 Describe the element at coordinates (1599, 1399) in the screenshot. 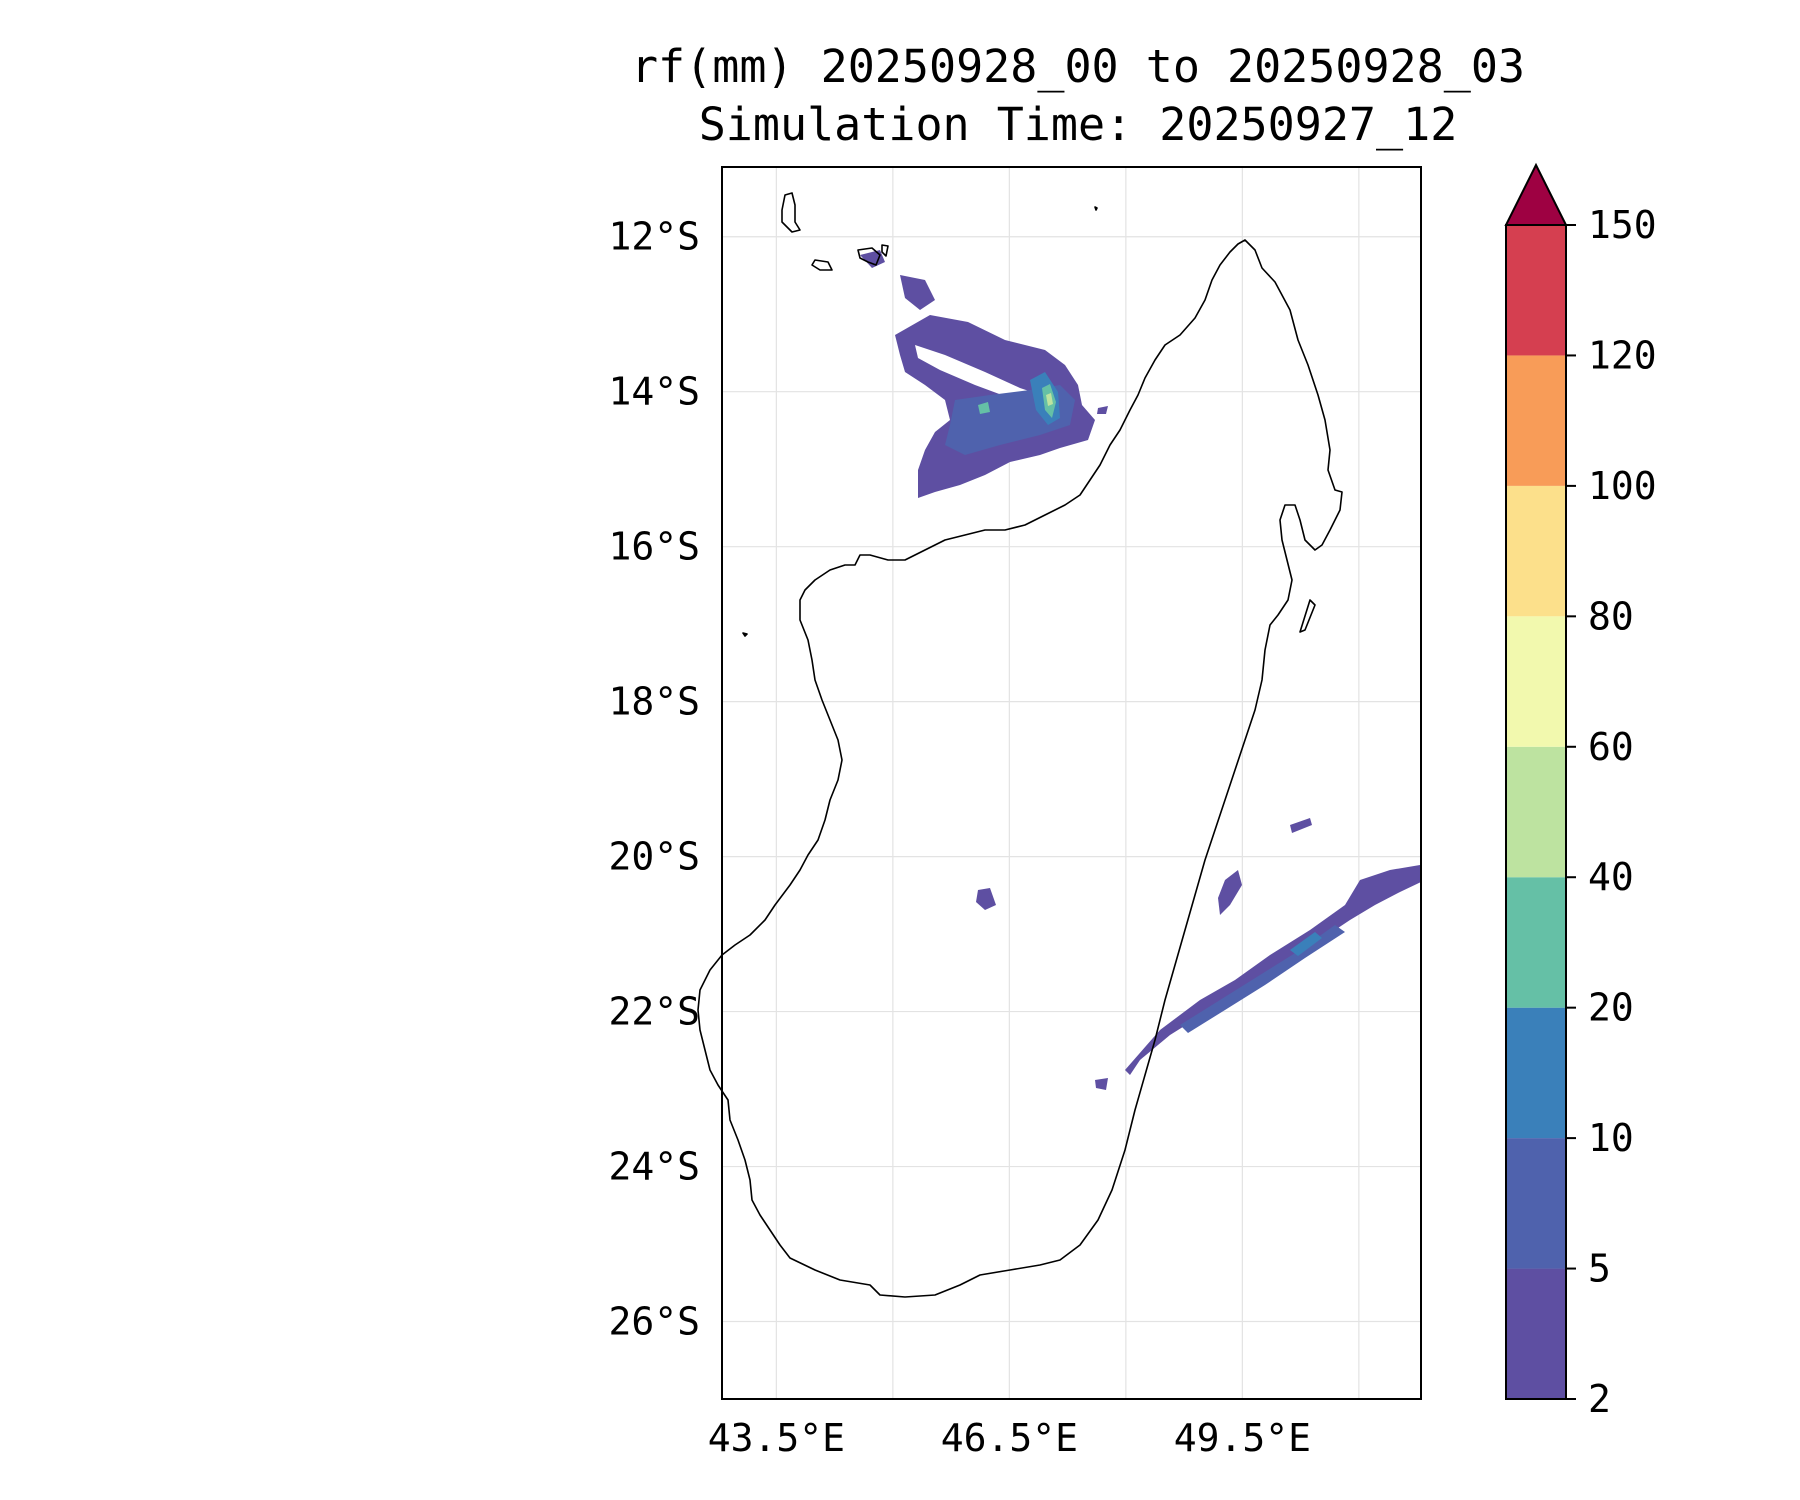

I see `colorbar-tick-label: 2` at that location.